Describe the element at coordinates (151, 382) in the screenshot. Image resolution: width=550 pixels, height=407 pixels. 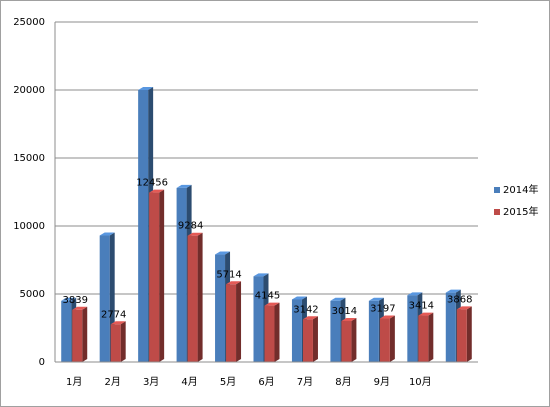
I see `x-tick-label: 3月` at that location.